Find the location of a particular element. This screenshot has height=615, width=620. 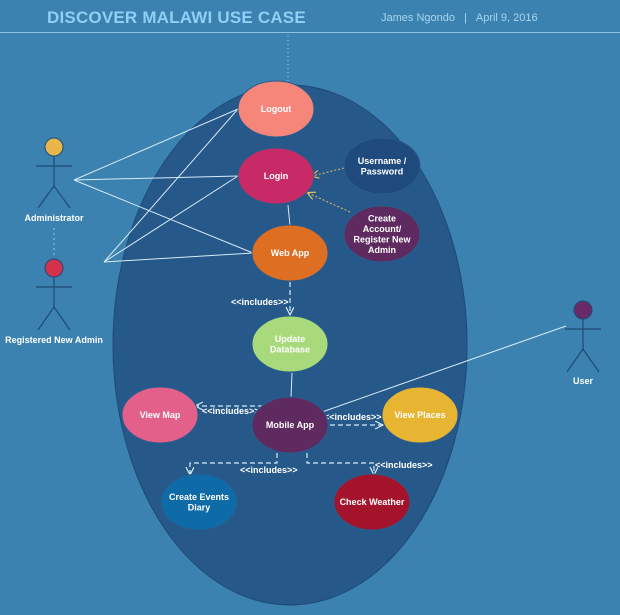

author-name: James Ngondo is located at coordinates (418, 18).